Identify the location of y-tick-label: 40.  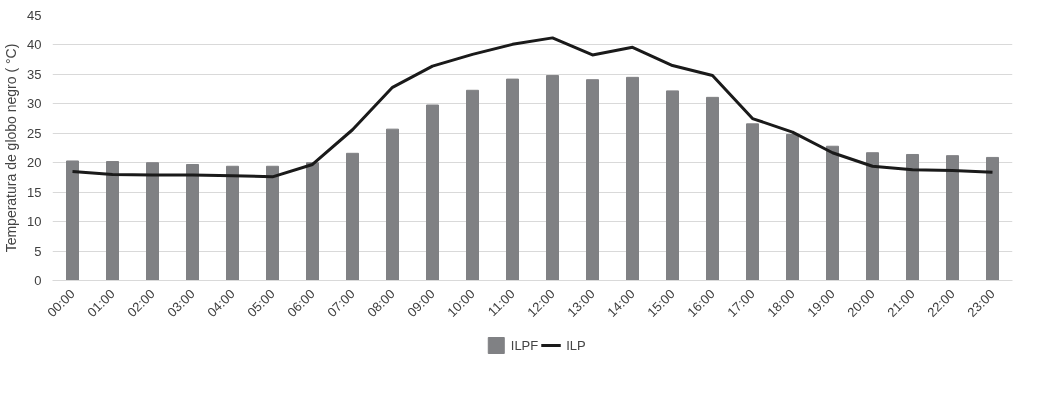
(34, 45).